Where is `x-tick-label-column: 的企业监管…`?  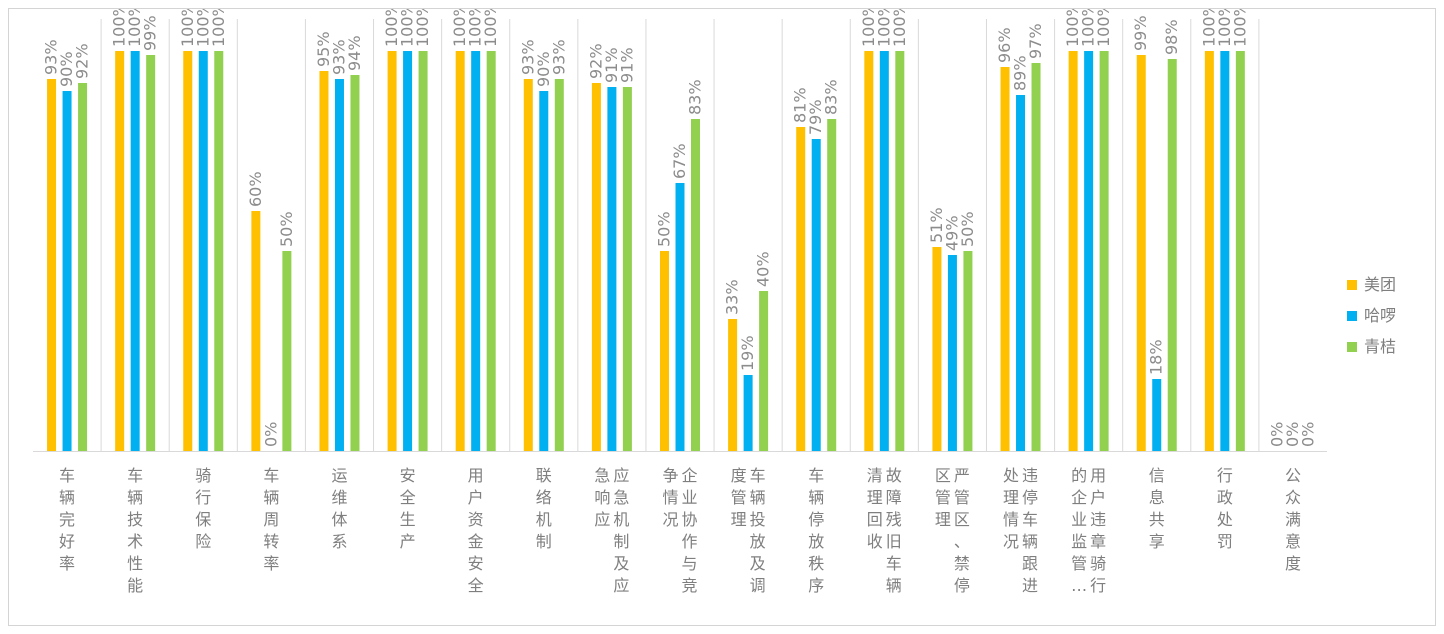 x-tick-label-column: 的企业监管… is located at coordinates (1079, 530).